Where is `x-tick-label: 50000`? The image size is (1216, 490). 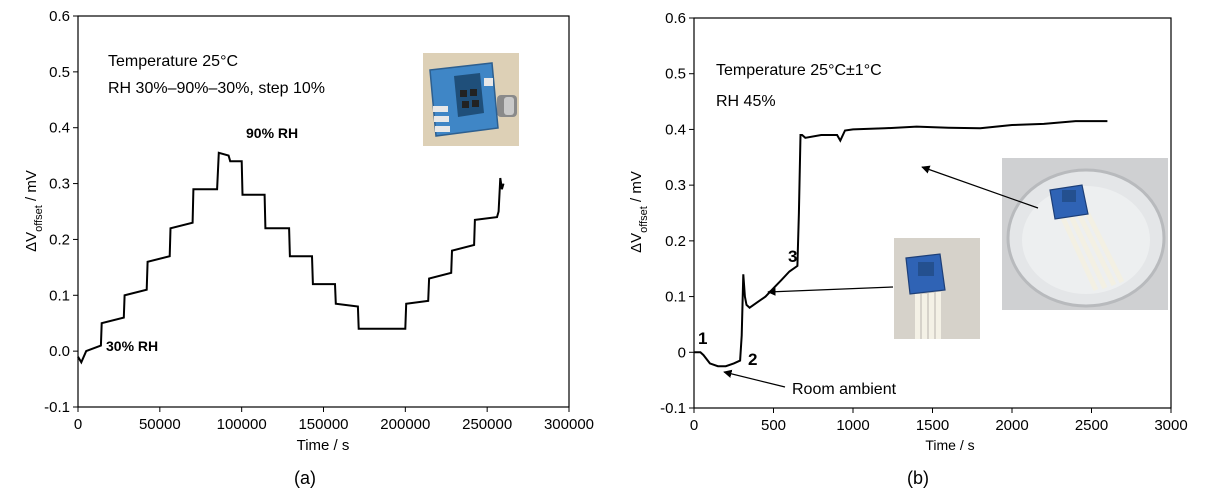
x-tick-label: 50000 is located at coordinates (160, 424).